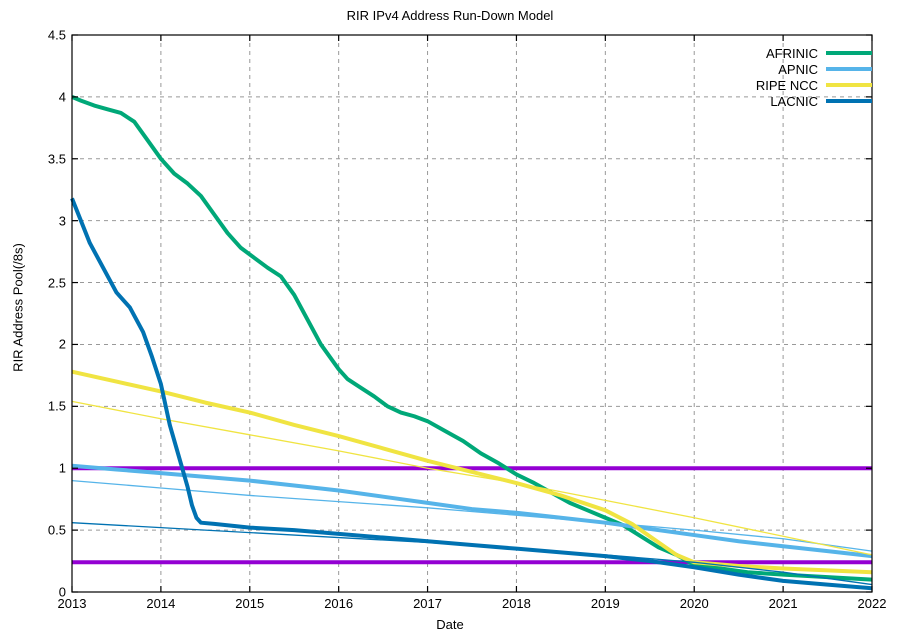 The height and width of the screenshot is (640, 900). I want to click on y-axis-tick-label: 2, so click(62, 344).